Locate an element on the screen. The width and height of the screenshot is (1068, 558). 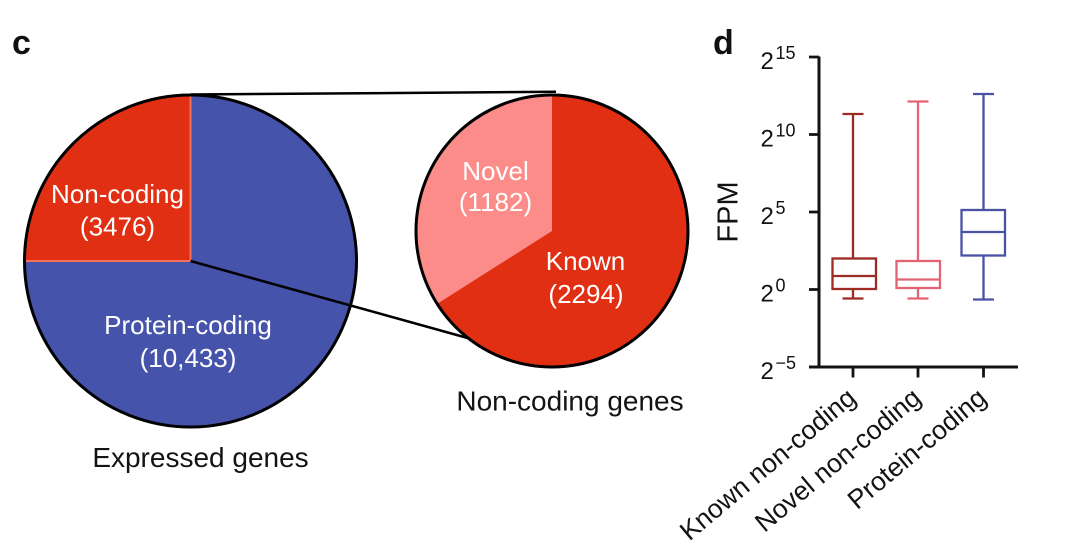
svg-text: (1182) is located at coordinates (495, 202).